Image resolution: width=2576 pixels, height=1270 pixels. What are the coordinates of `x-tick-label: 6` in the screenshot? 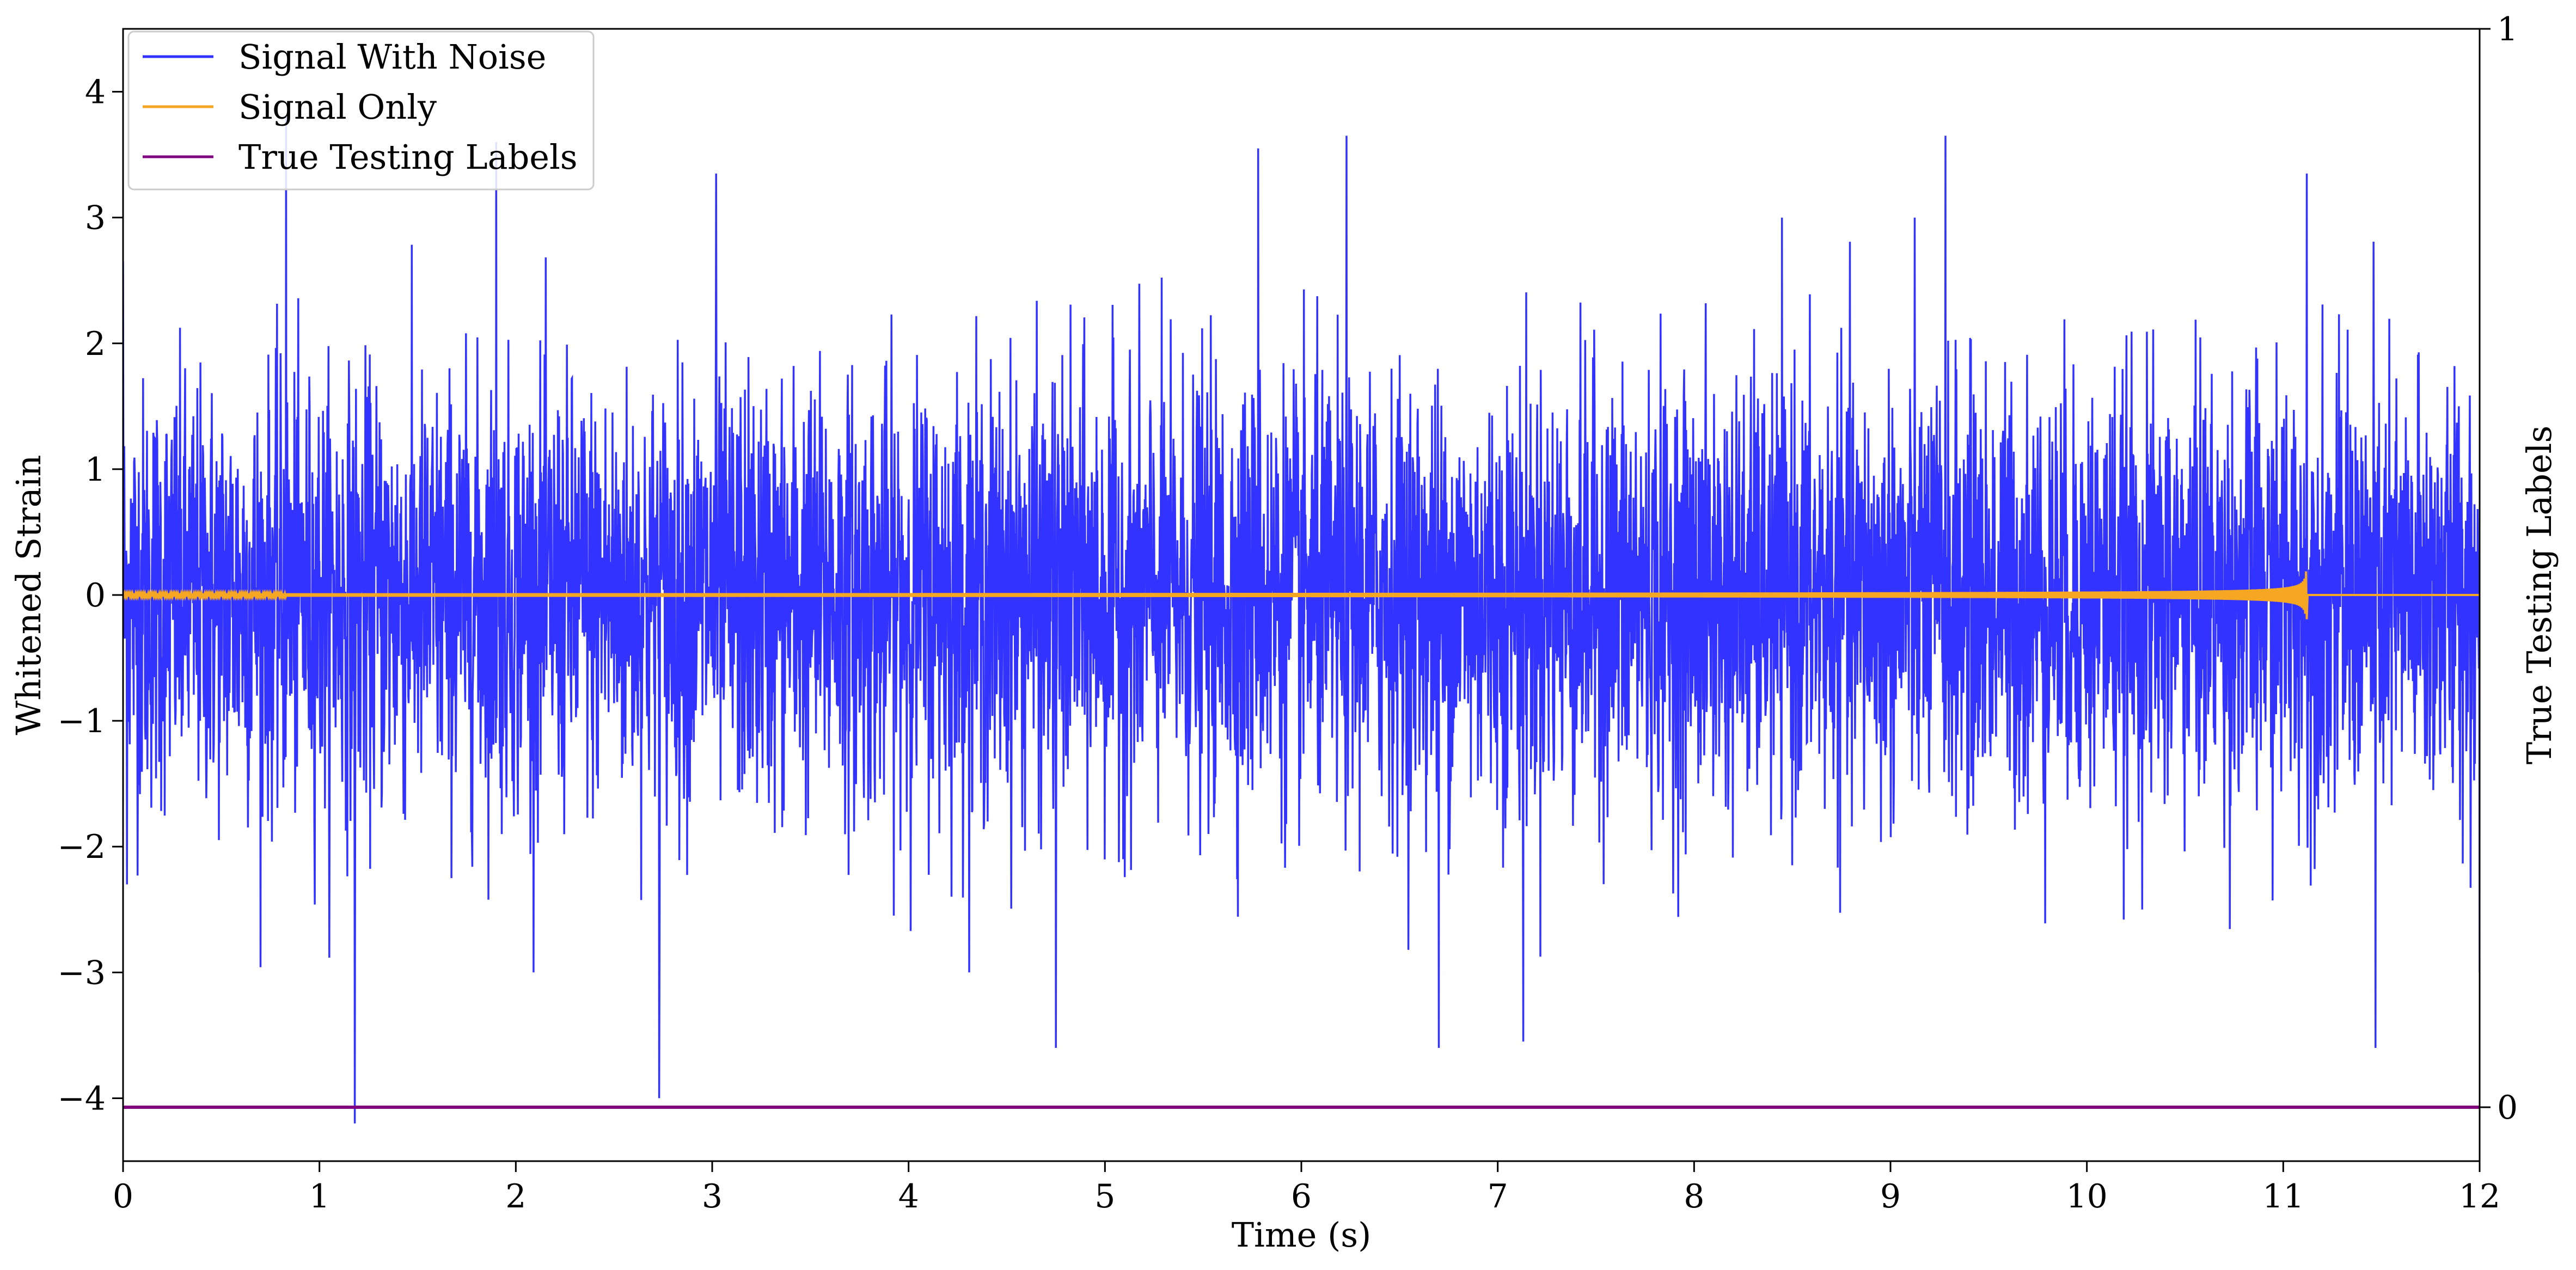 It's located at (1301, 1196).